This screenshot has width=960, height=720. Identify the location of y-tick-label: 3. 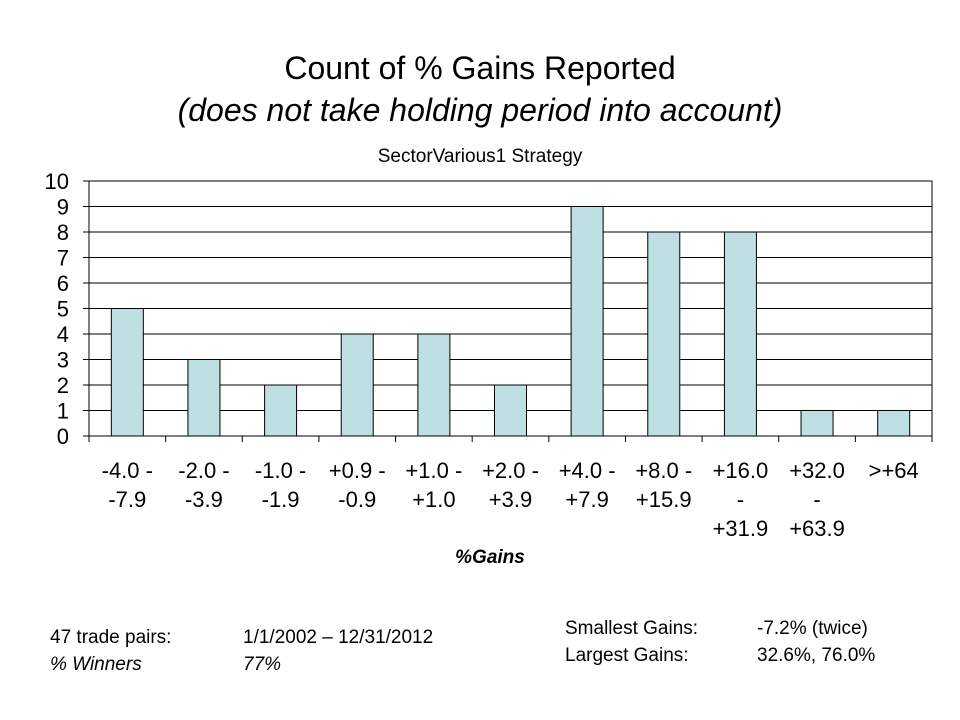
(63, 360).